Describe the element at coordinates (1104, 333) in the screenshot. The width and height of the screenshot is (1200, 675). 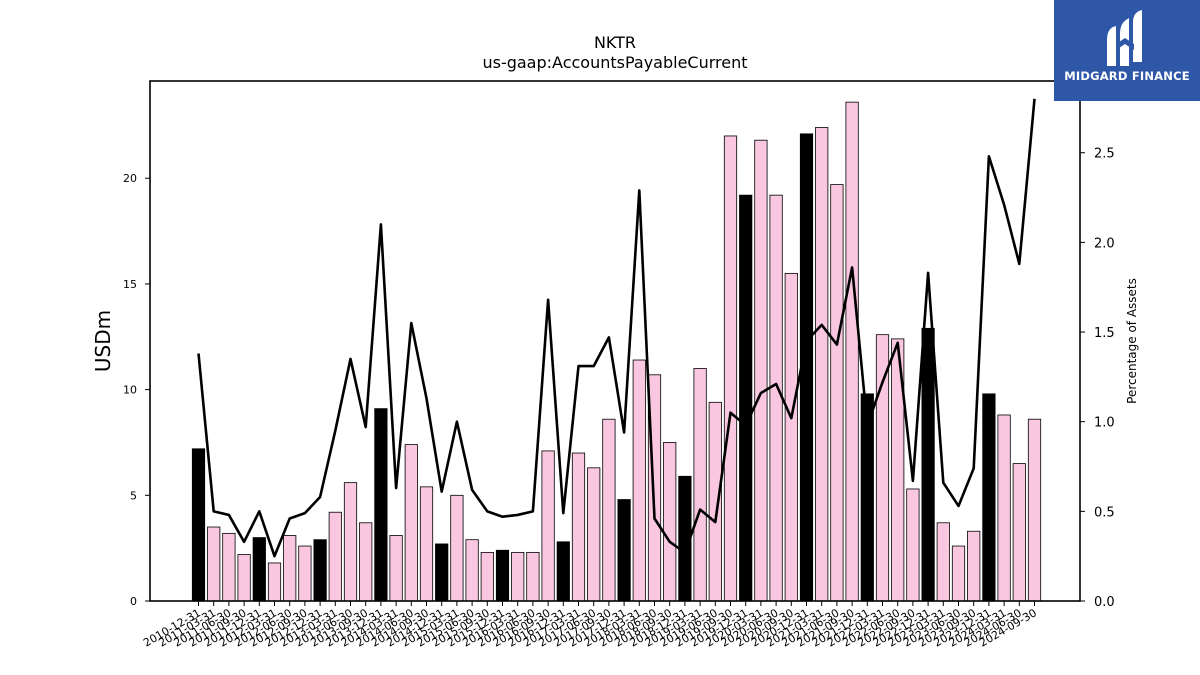
I see `y2-tick-label: 1.5` at that location.